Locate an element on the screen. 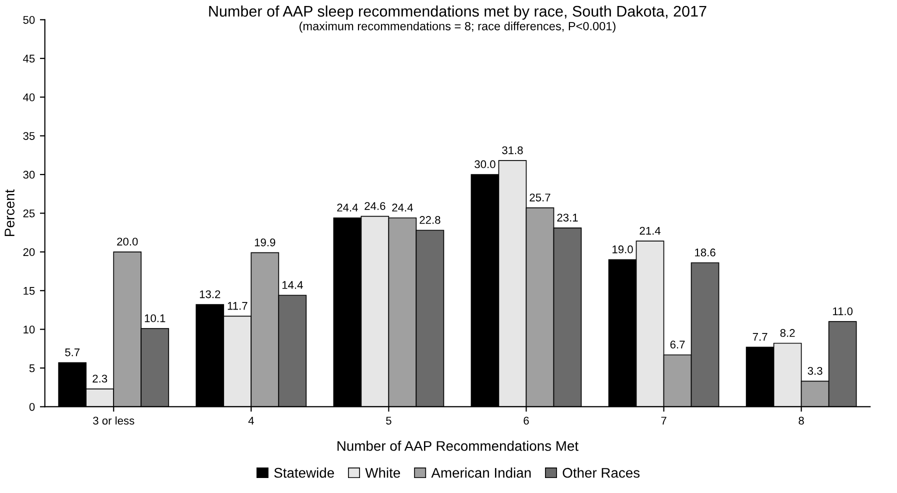 This screenshot has width=897, height=493. data-label: 31.8 is located at coordinates (512, 150).